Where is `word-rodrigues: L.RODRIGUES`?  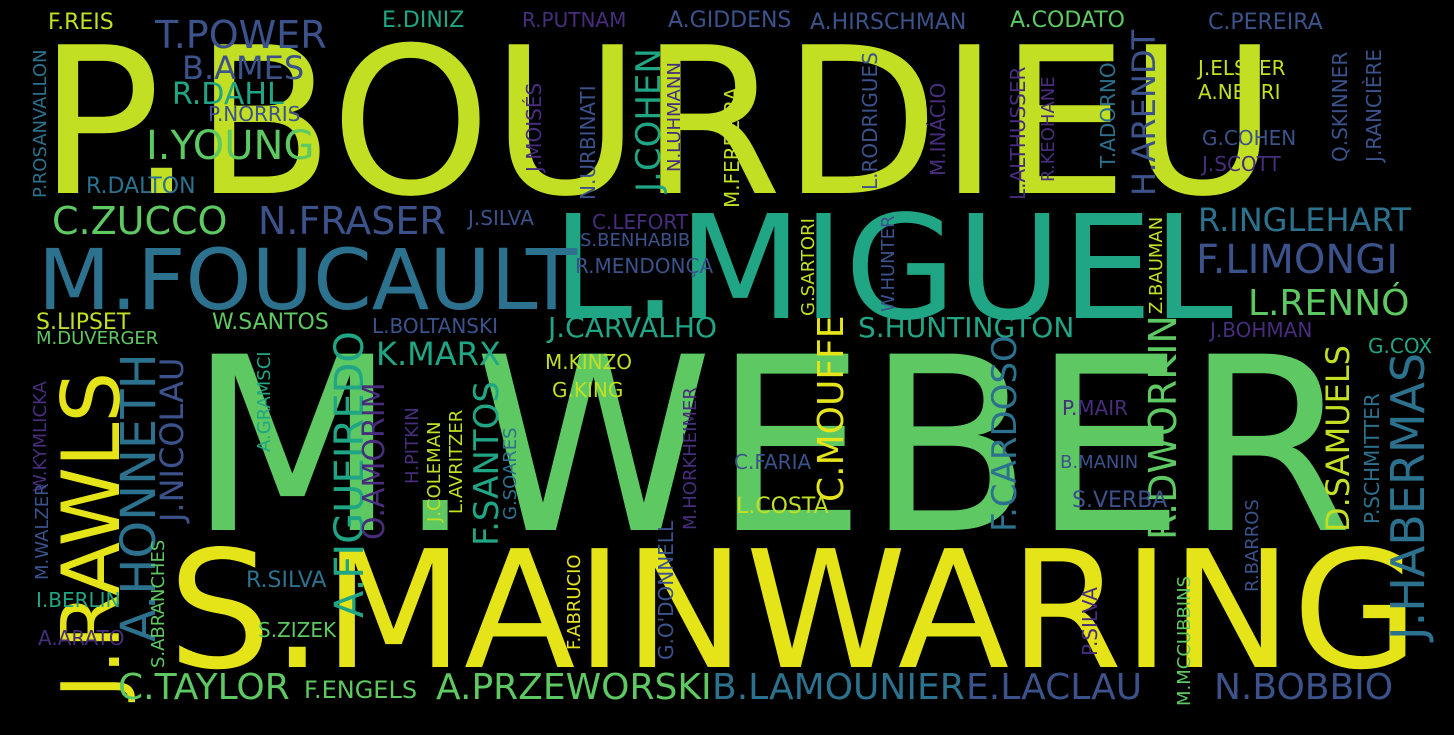 word-rodrigues: L.RODRIGUES is located at coordinates (870, 121).